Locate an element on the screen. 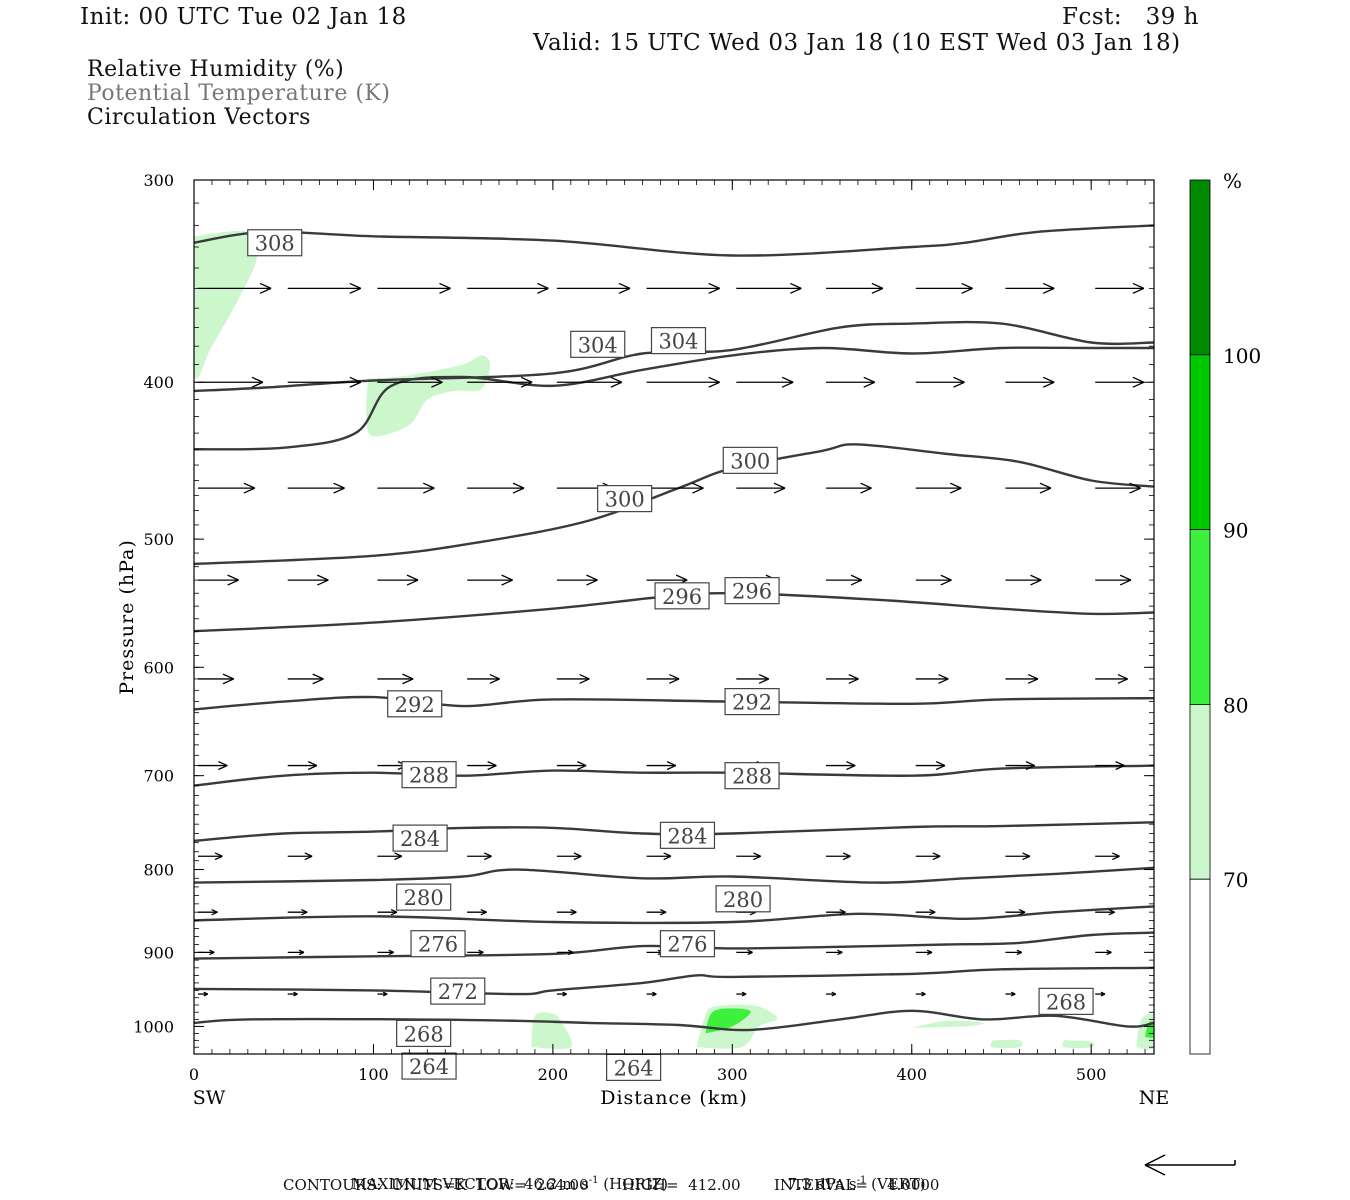 The height and width of the screenshot is (1200, 1350). x-start-label: SW is located at coordinates (209, 1098).